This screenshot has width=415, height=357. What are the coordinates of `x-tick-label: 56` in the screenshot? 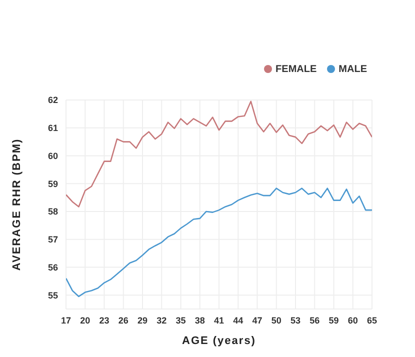 It's located at (315, 320).